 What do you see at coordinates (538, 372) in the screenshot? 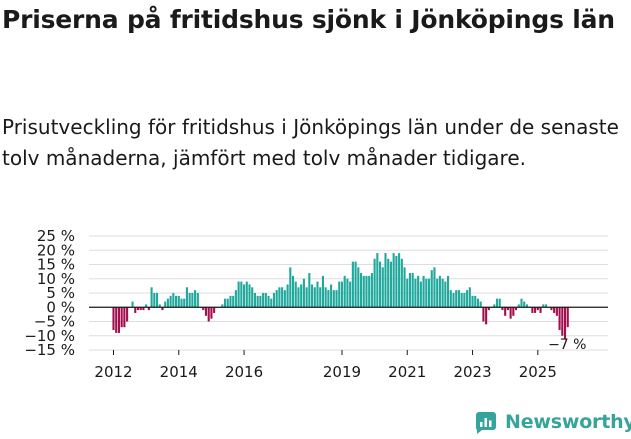
I see `x-tick-label: 2025` at bounding box center [538, 372].